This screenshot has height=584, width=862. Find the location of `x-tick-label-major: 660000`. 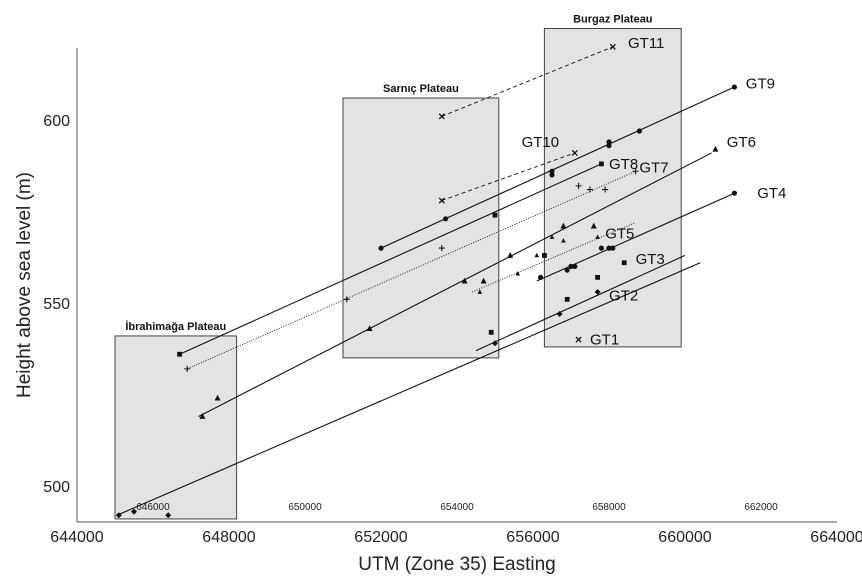

x-tick-label-major: 660000 is located at coordinates (684, 537).